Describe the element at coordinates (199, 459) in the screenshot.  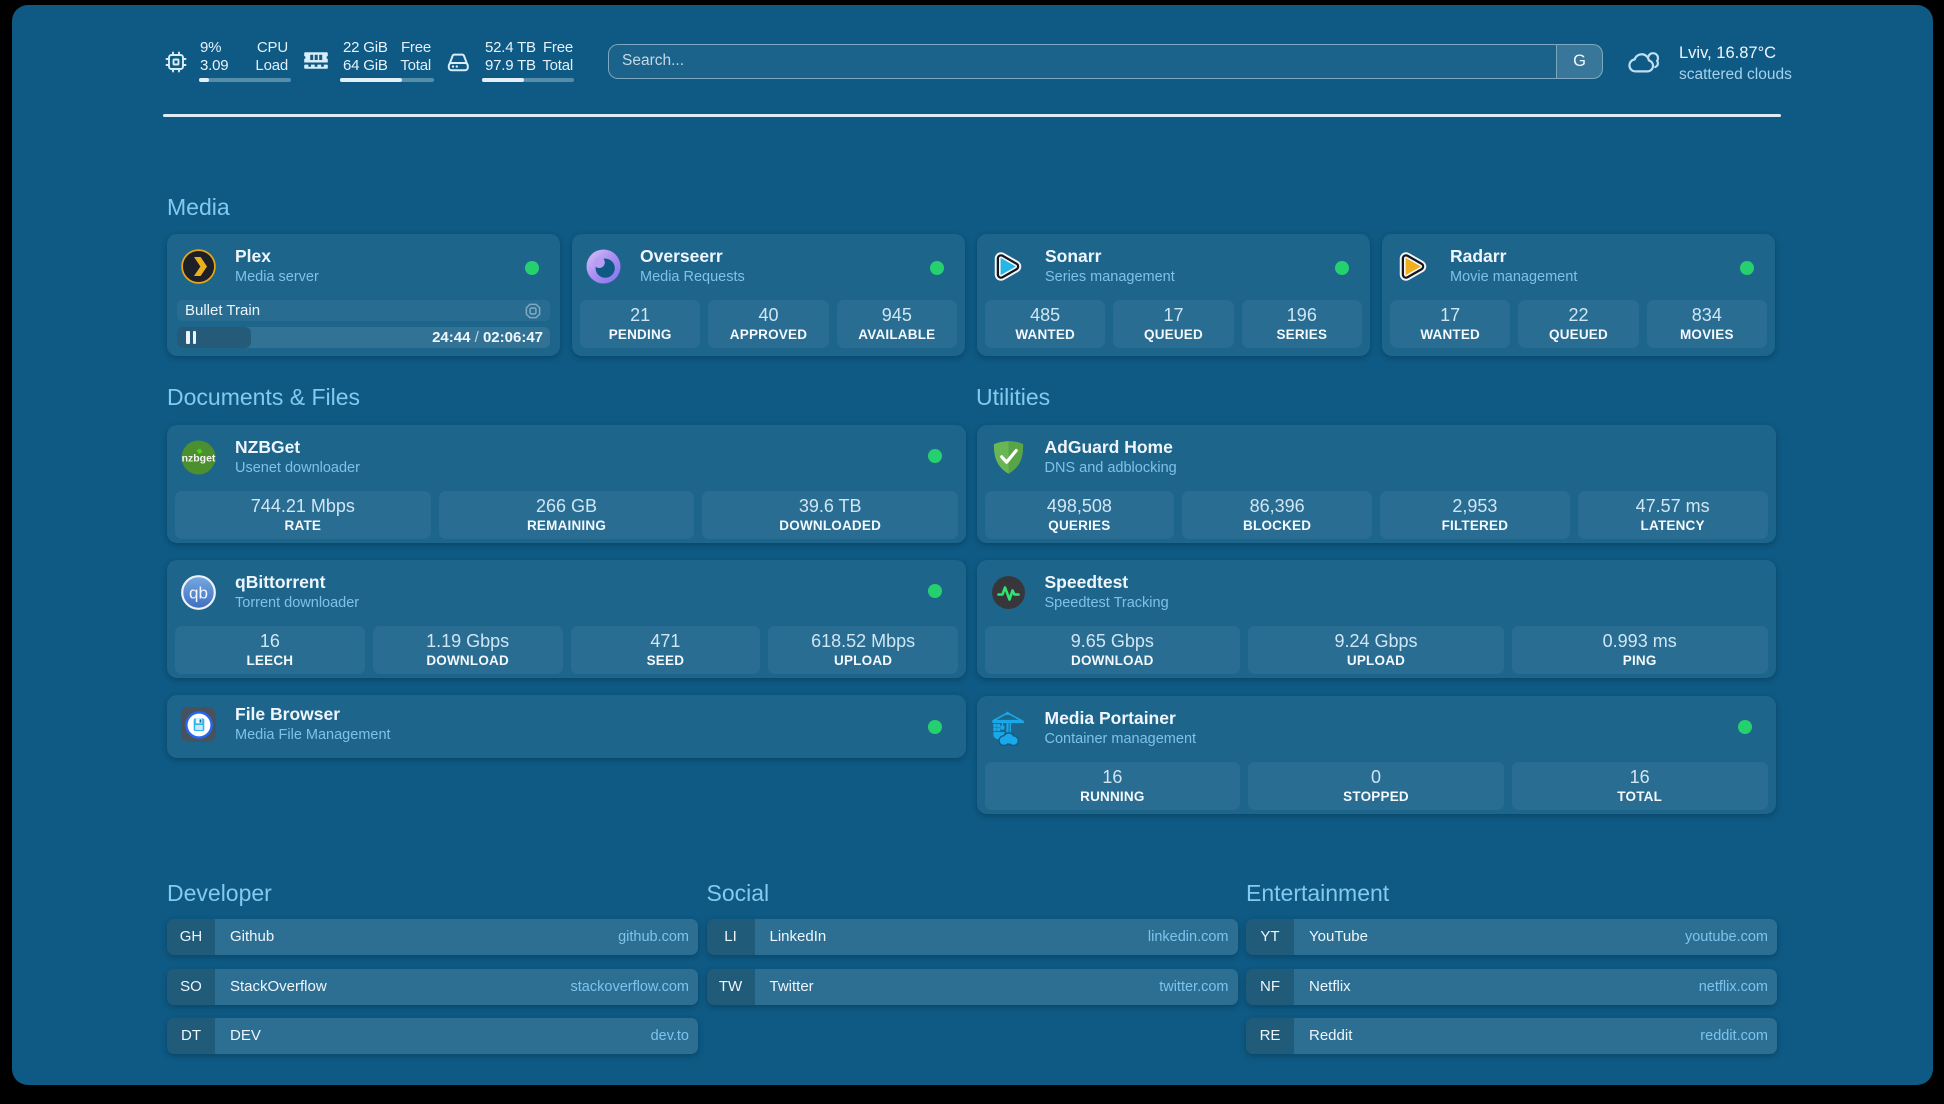
I see `svg-text: nzbget` at that location.